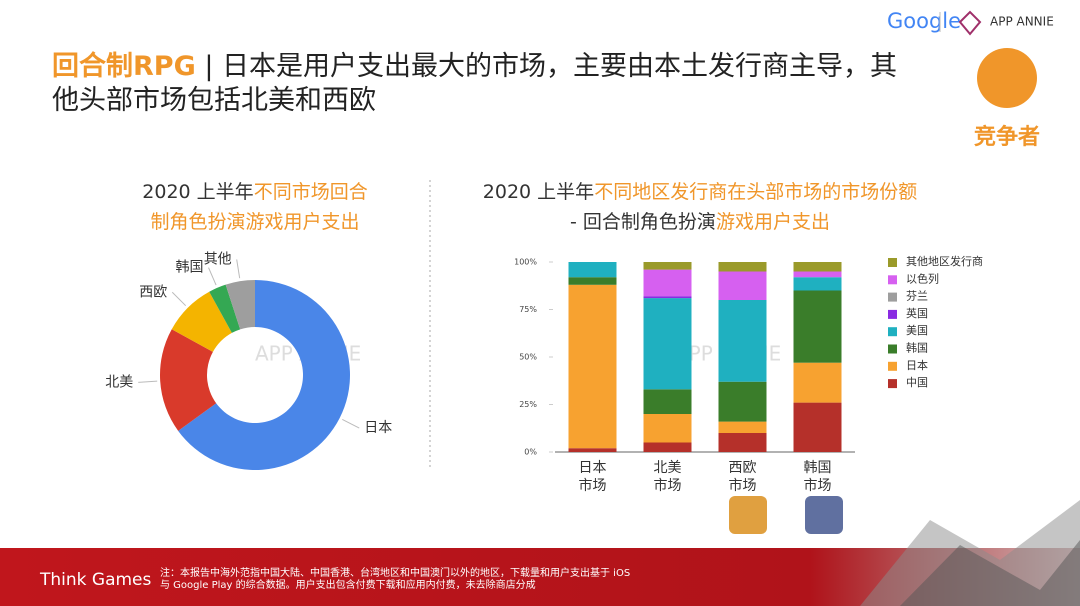  Describe the element at coordinates (528, 404) in the screenshot. I see `y-tick-label: 25%` at that location.